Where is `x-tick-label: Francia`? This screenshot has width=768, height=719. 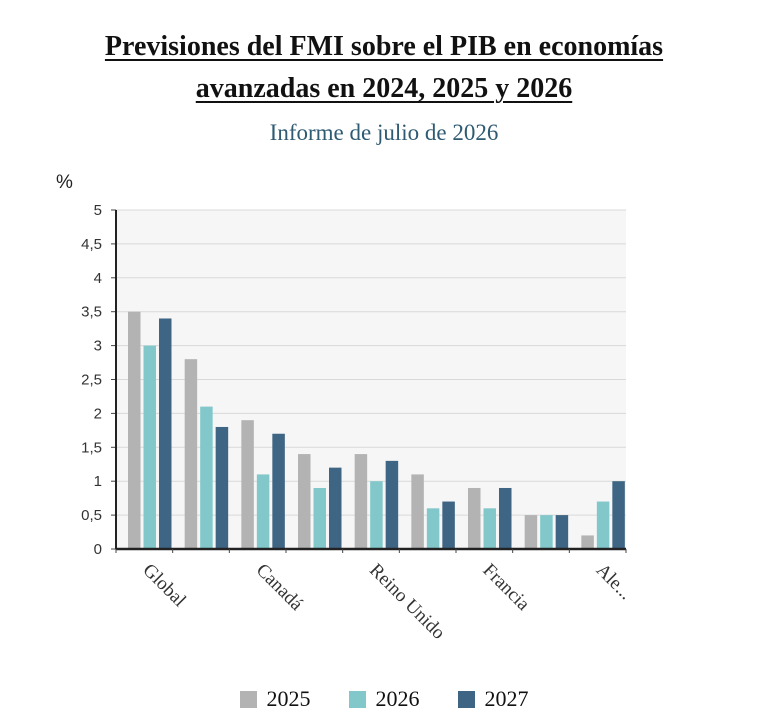
x-tick-label: Francia is located at coordinates (506, 588).